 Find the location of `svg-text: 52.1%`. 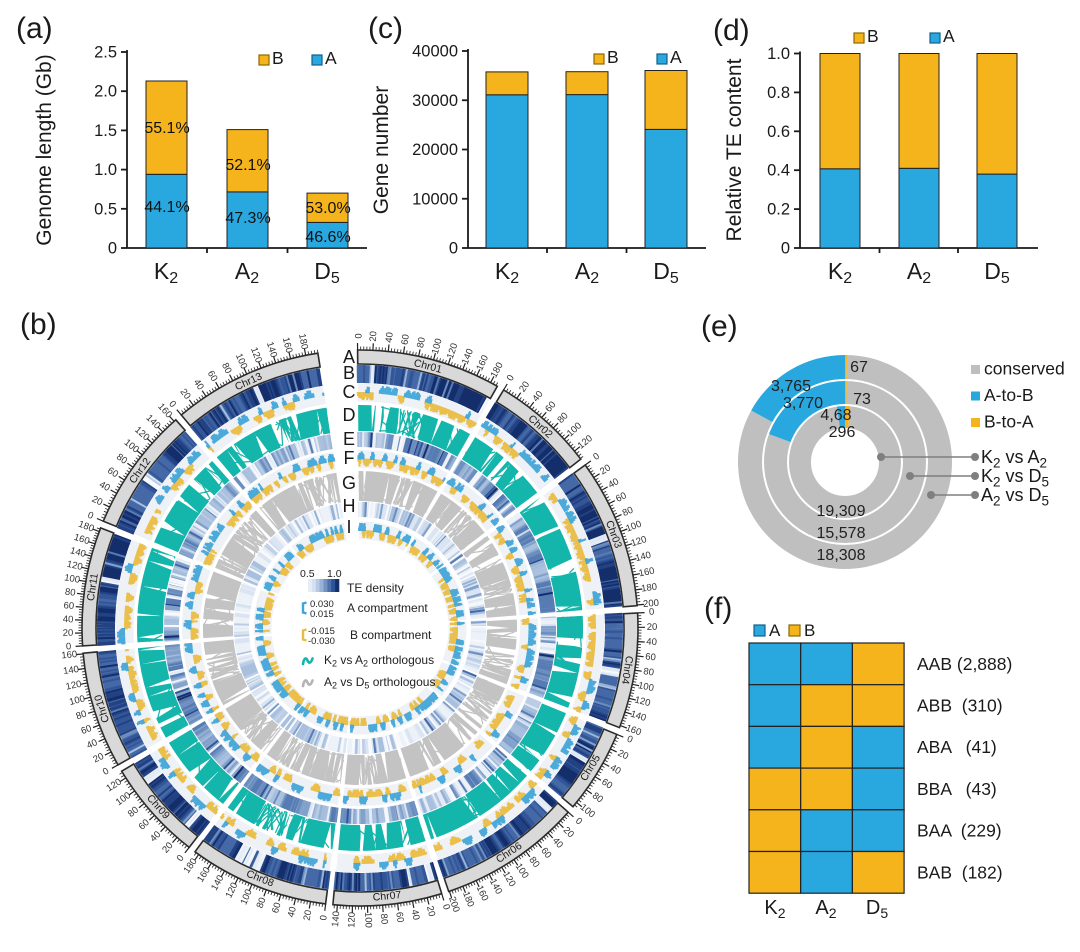

svg-text: 52.1% is located at coordinates (247, 165).